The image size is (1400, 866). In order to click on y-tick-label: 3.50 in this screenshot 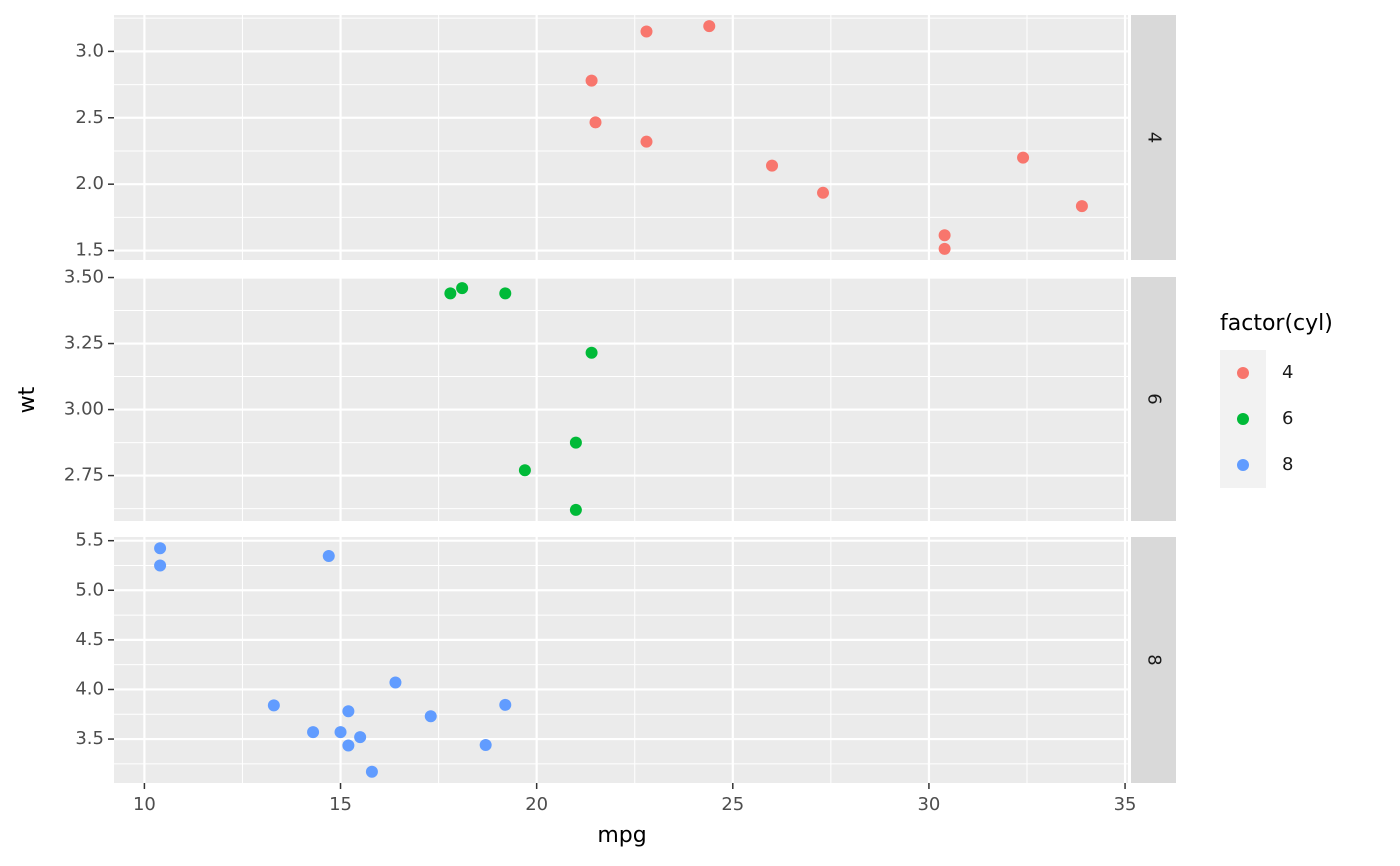, I will do `click(84, 277)`.